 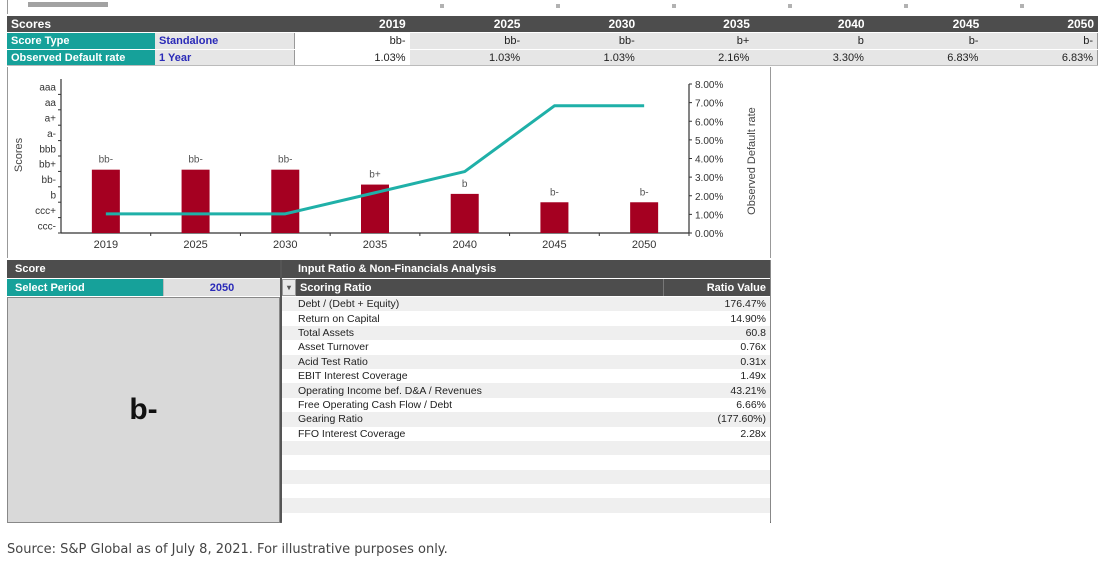 I want to click on left-axis-tick-label: aaa, so click(x=47, y=88).